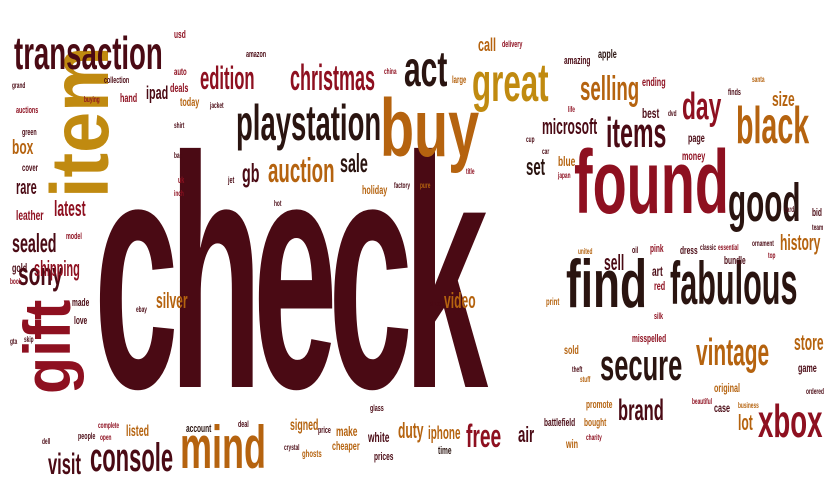  I want to click on word-shirt: shirt, so click(179, 125).